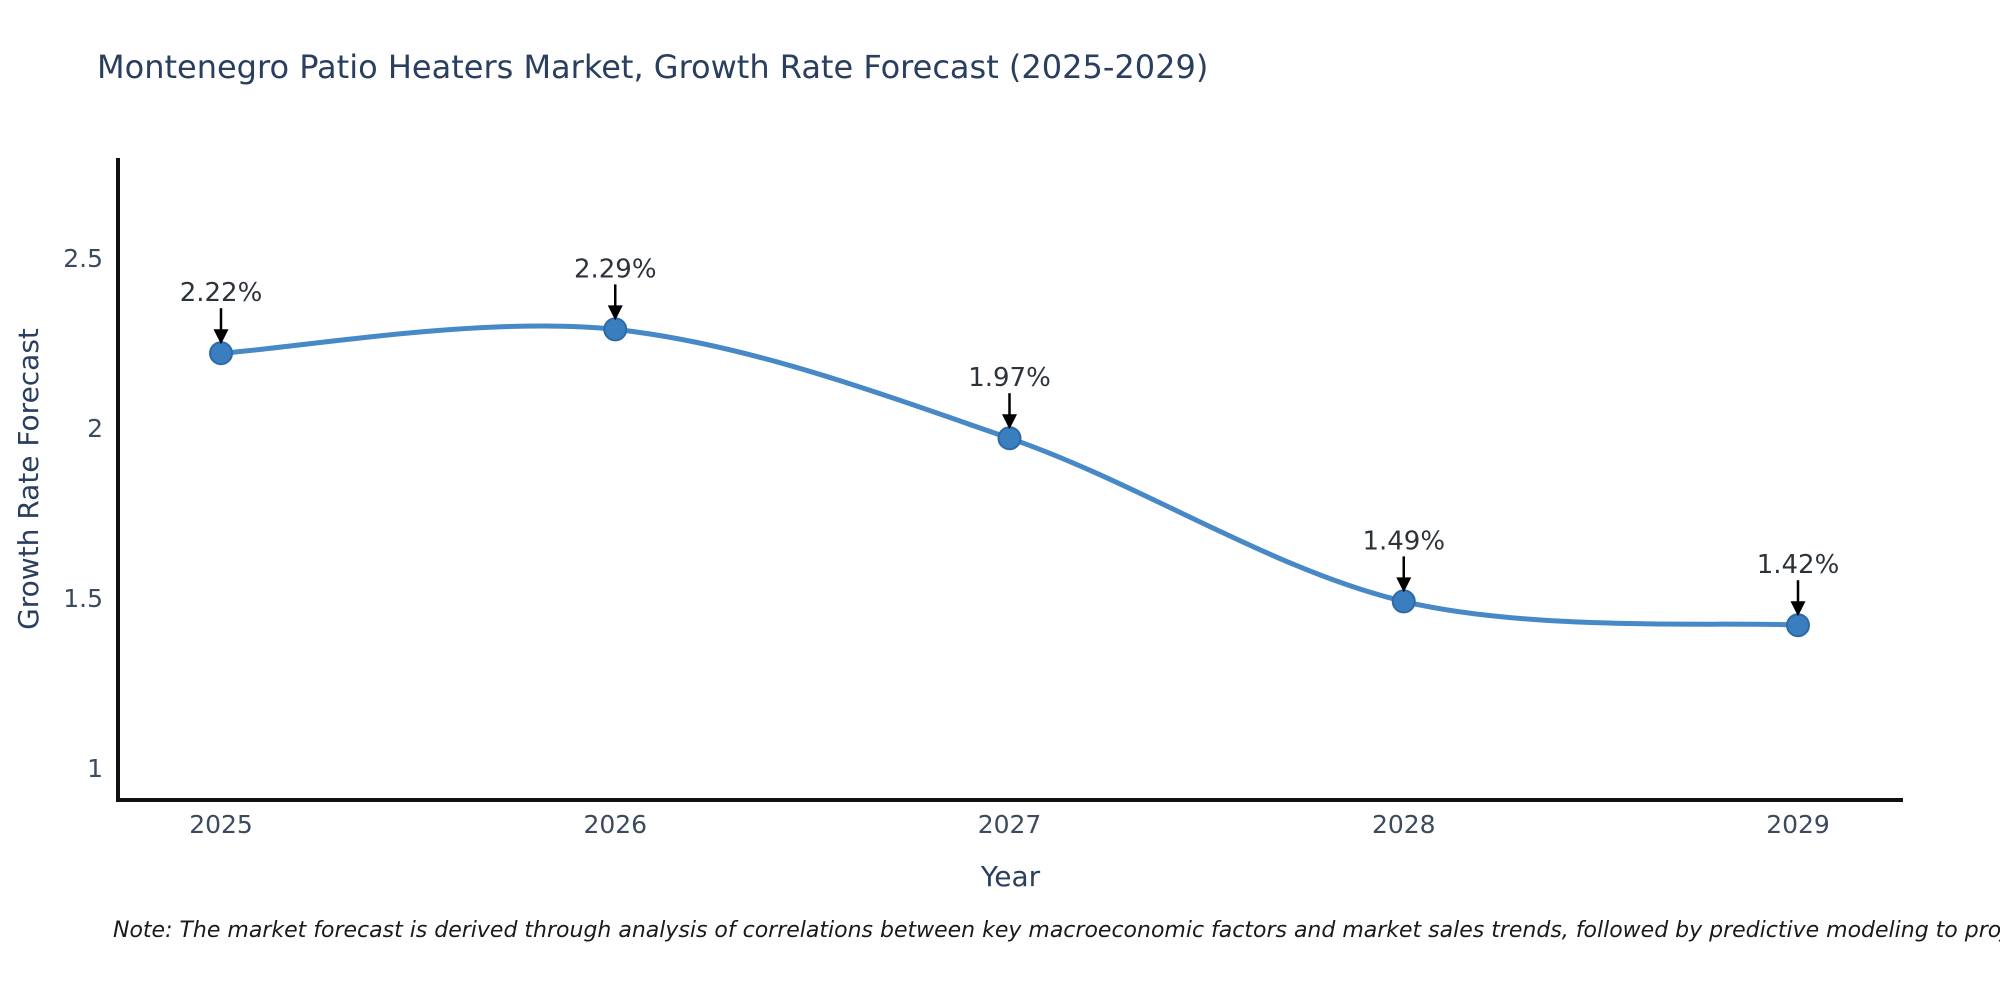 The image size is (2000, 1000). I want to click on point-label-2026: 2.29%, so click(615, 269).